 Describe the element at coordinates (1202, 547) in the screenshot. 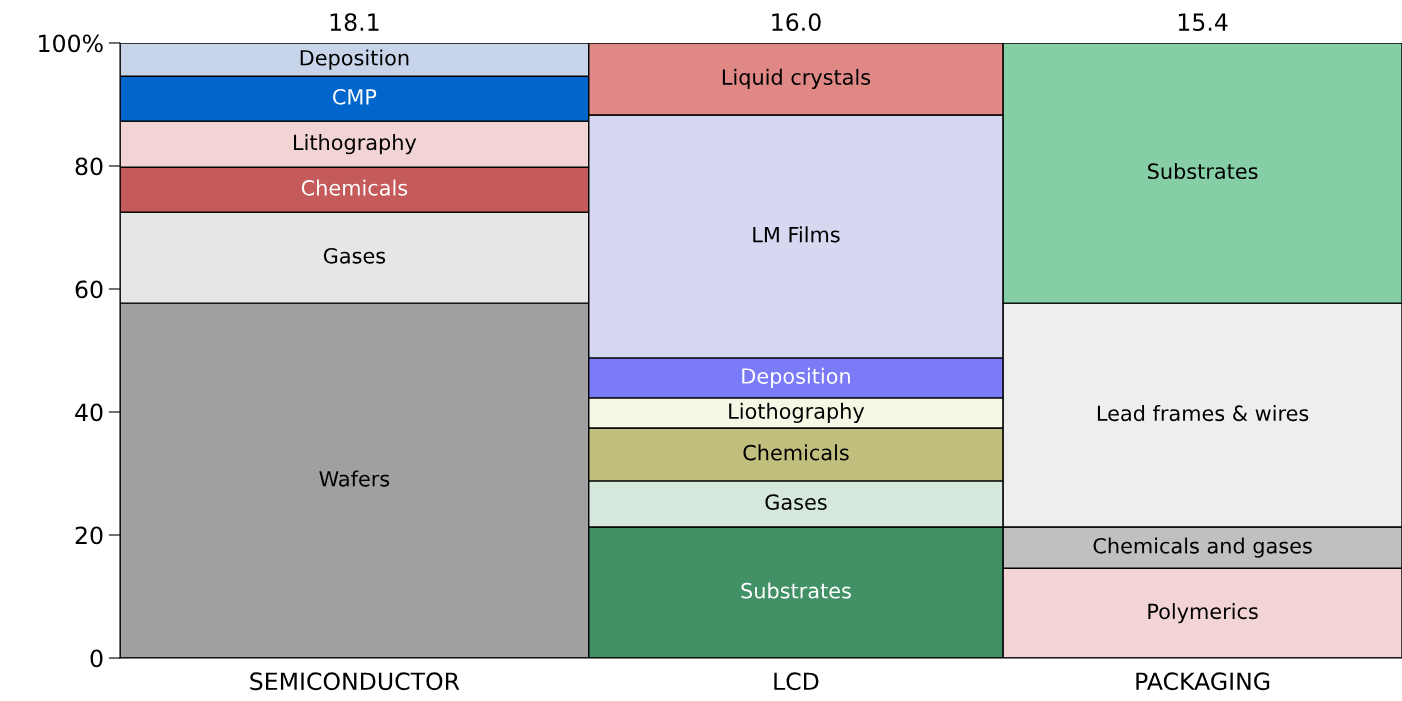

I see `series-label: Chemicals and gases` at that location.